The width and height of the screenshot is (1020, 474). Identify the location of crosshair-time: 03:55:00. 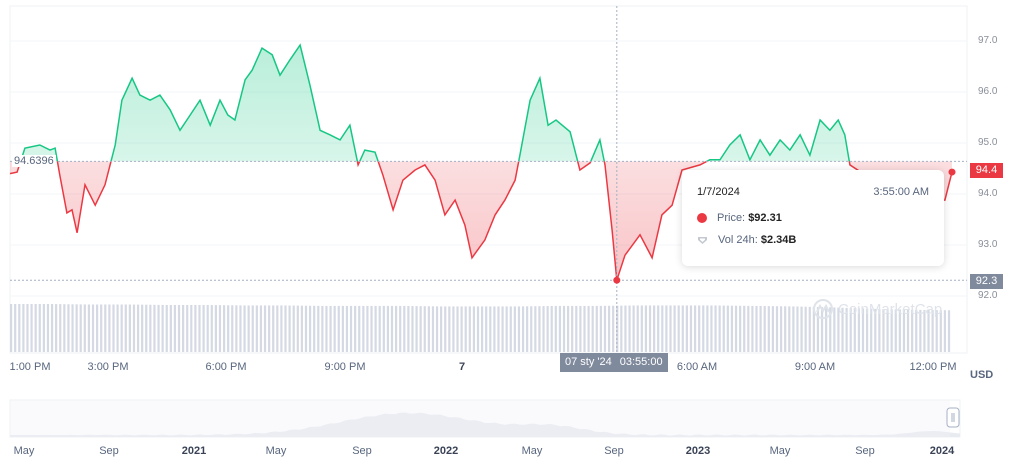
(641, 362).